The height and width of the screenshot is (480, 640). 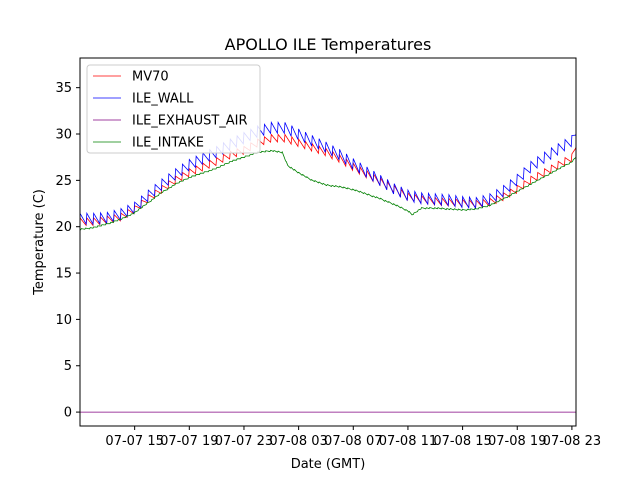 I want to click on legend-label-ile-intake: ILE_INTAKE, so click(x=168, y=143).